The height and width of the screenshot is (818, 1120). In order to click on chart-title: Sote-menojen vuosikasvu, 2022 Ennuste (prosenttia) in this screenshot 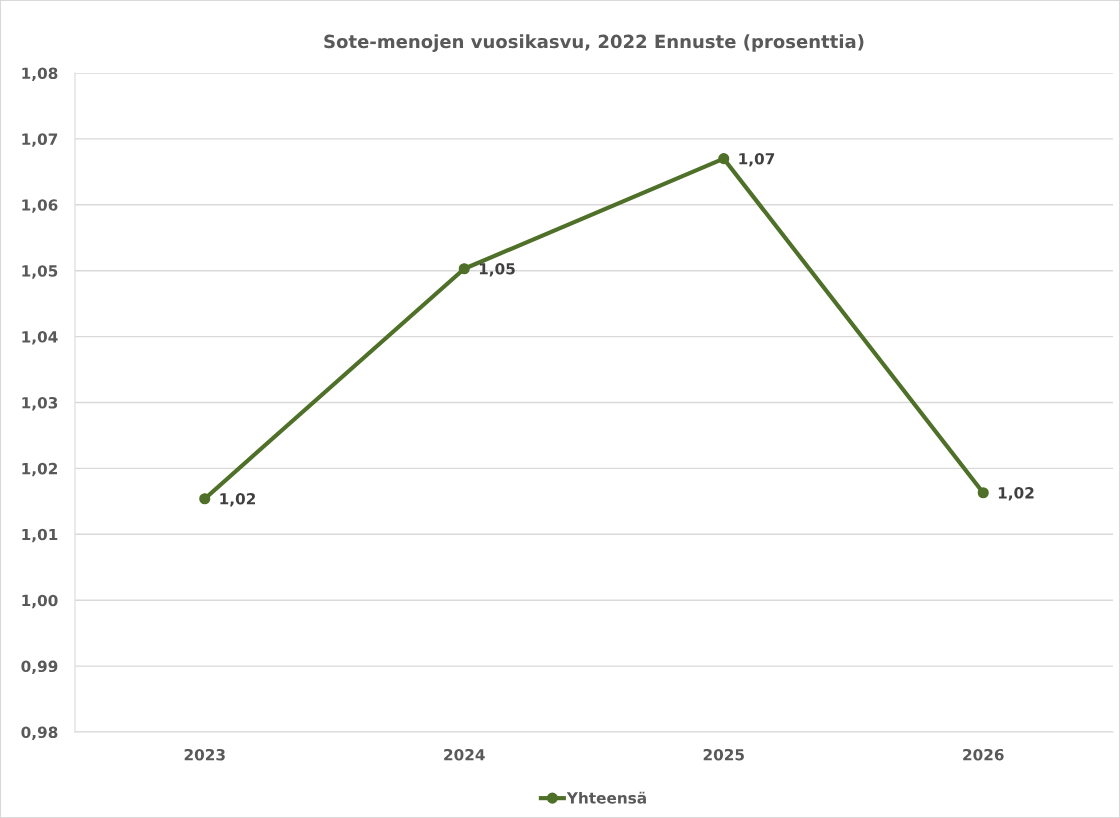, I will do `click(594, 43)`.